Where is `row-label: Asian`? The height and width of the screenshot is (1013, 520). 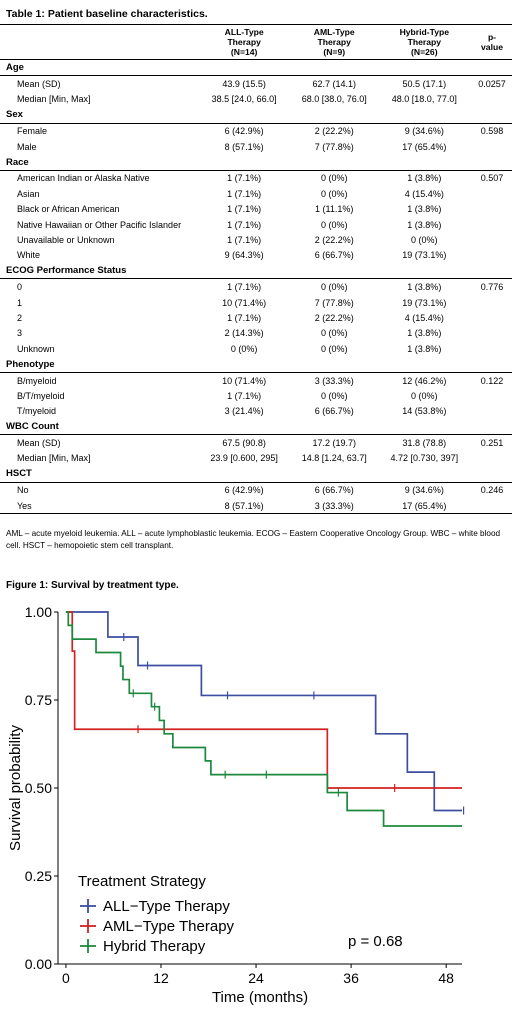 row-label: Asian is located at coordinates (28, 193).